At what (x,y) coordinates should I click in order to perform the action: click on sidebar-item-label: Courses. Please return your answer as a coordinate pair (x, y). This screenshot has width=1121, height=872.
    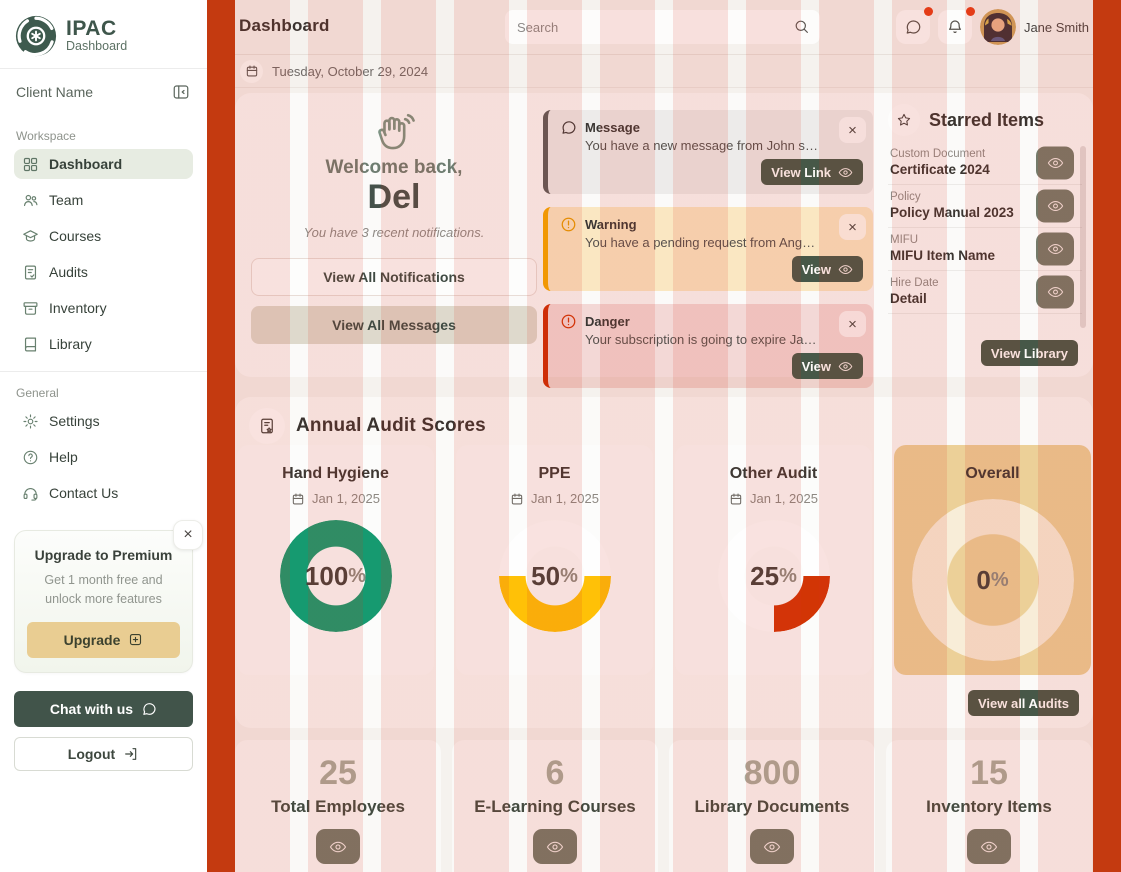
    Looking at the image, I should click on (75, 236).